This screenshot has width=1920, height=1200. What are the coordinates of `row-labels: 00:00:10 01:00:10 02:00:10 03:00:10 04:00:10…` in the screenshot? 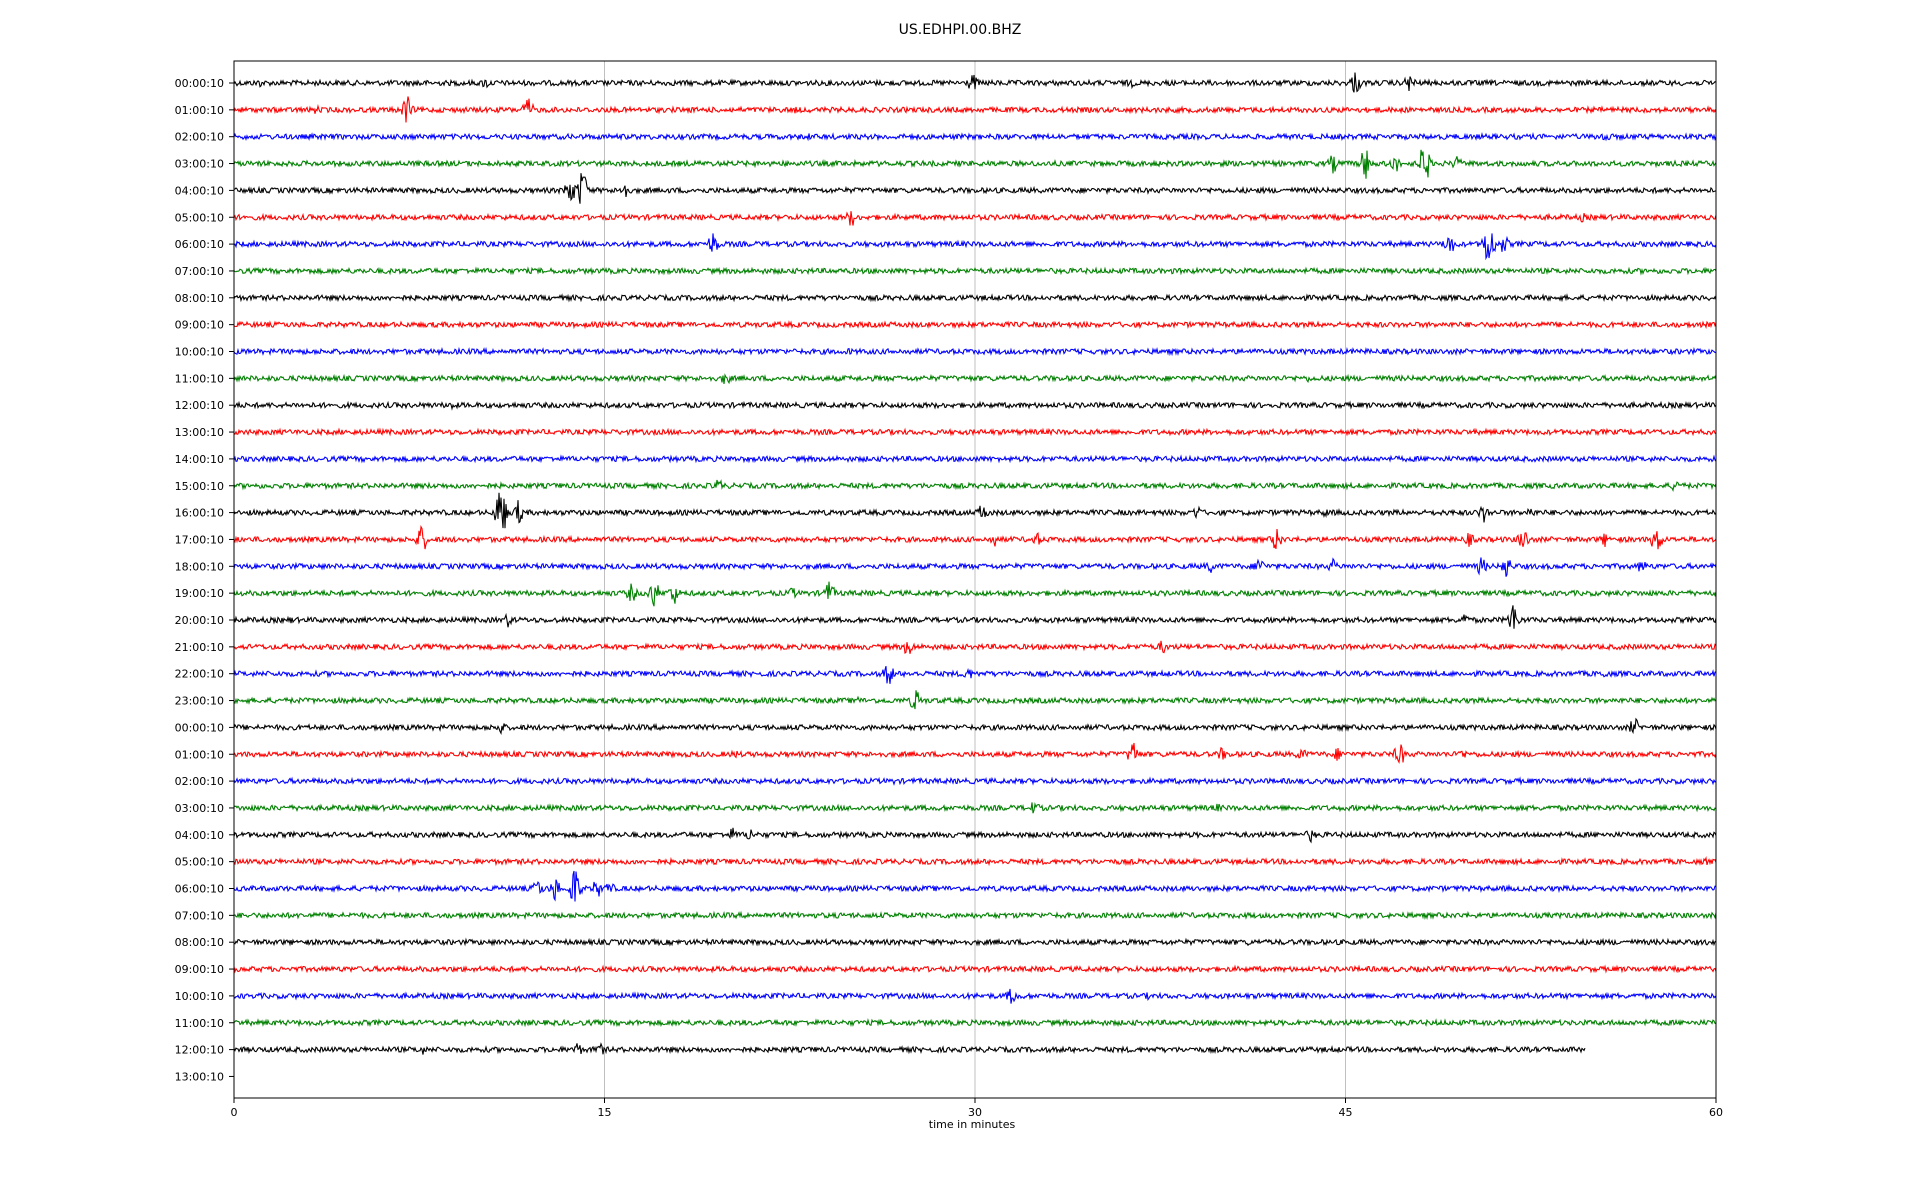 It's located at (204, 580).